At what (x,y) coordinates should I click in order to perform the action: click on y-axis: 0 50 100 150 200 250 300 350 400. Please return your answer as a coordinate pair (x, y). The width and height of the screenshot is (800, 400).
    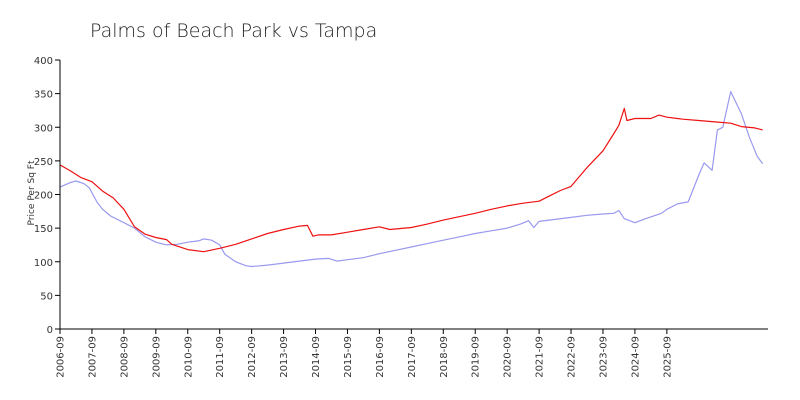
    Looking at the image, I should click on (47, 196).